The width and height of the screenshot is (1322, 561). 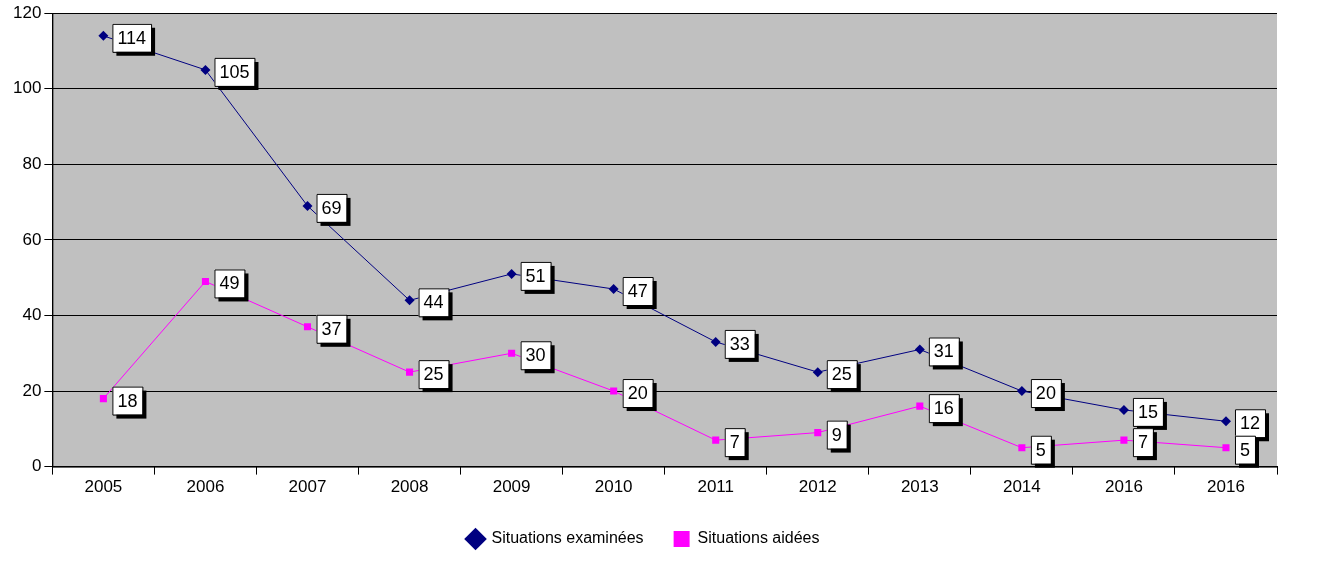 I want to click on data-label: 69, so click(x=331, y=207).